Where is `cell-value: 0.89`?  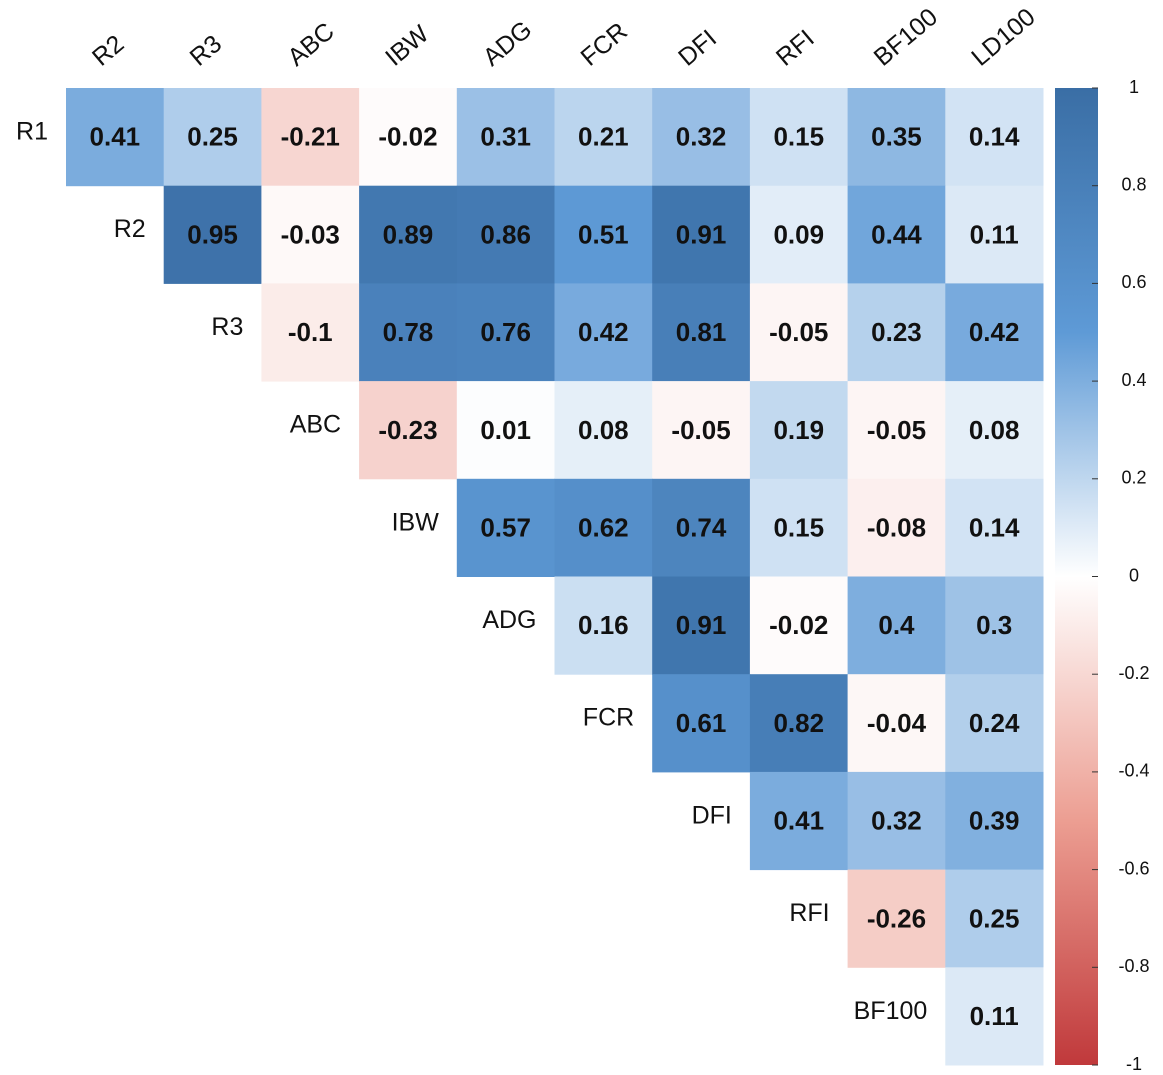
cell-value: 0.89 is located at coordinates (408, 234).